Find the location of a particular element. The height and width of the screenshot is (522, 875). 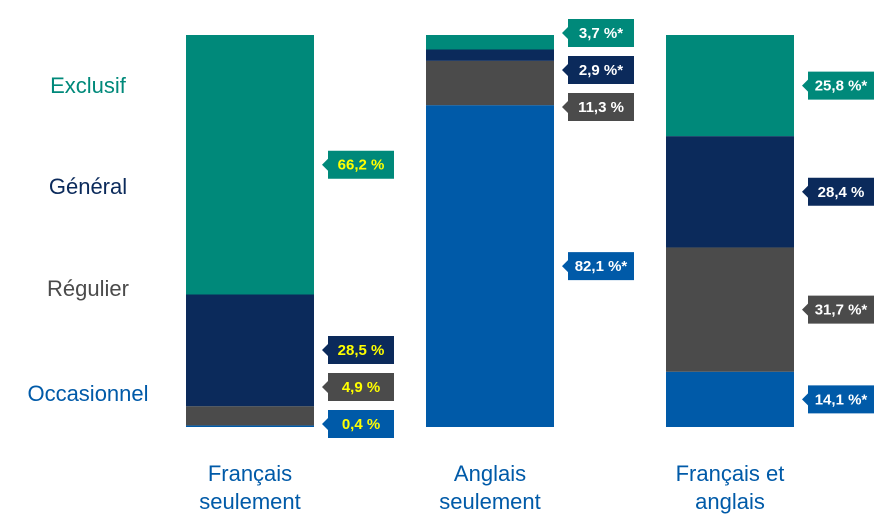

value-label: 25,8 %* is located at coordinates (838, 85).